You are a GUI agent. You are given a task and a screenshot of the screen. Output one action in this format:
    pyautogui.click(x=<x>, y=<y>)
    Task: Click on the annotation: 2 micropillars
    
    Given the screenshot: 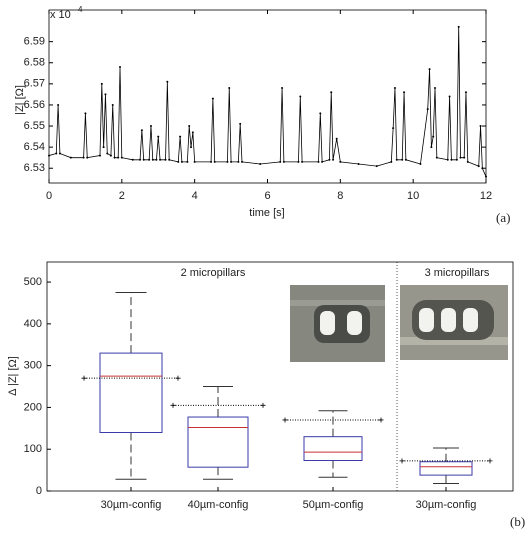 What is the action you would take?
    pyautogui.click(x=213, y=273)
    